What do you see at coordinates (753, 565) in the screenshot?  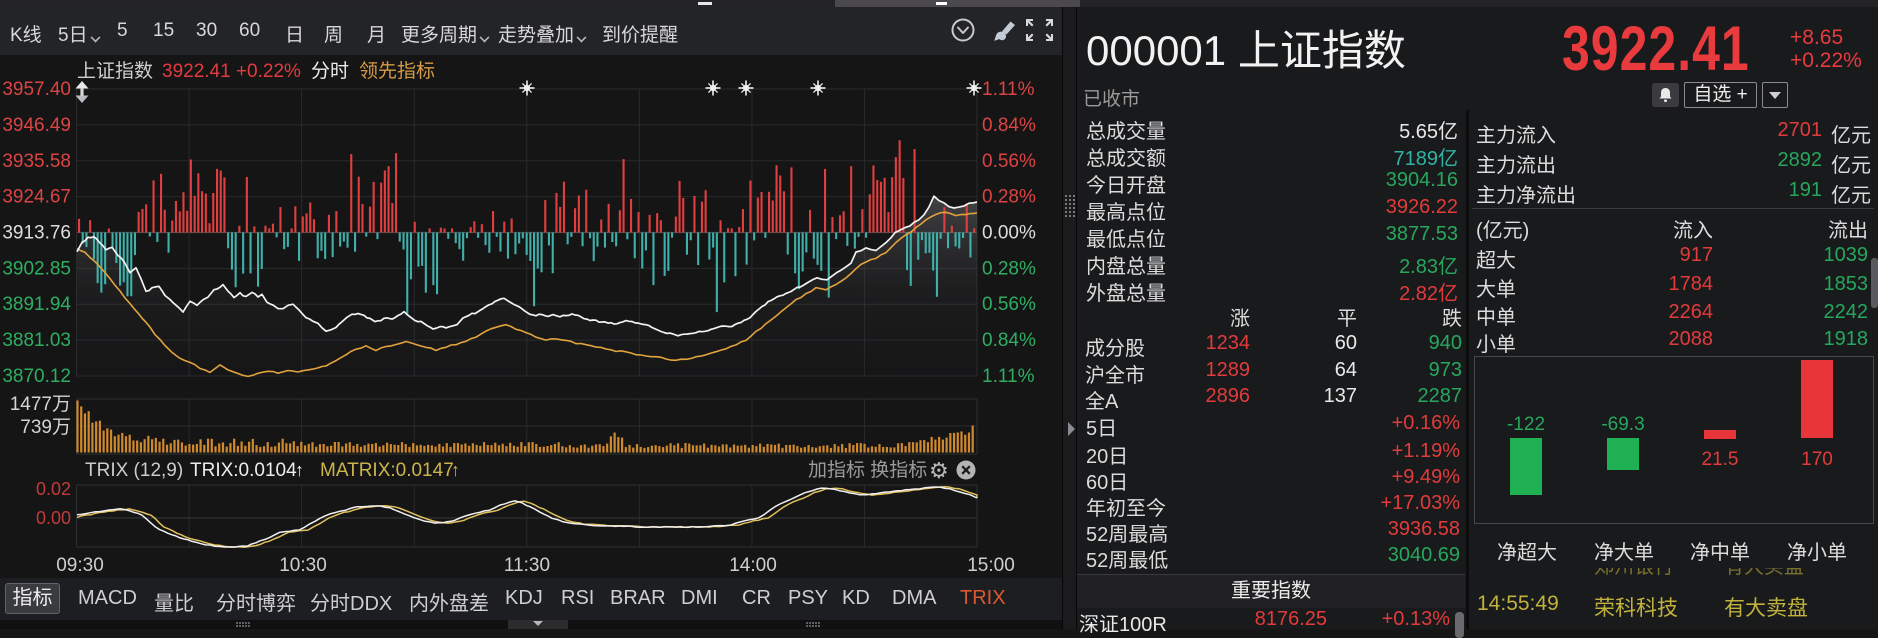 I see `svg-text: 14:00` at bounding box center [753, 565].